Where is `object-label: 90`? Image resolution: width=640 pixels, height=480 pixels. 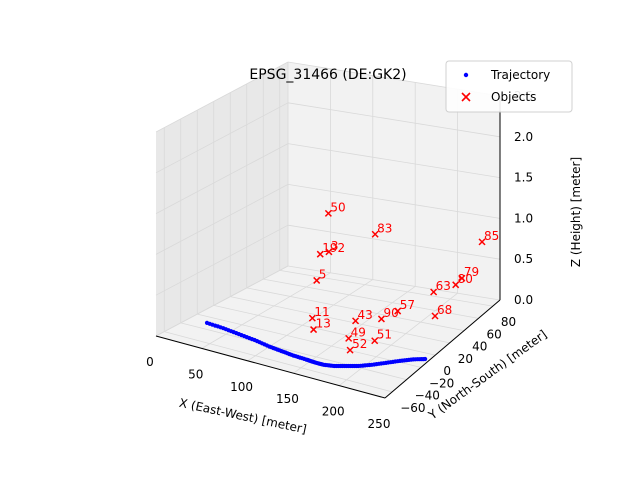 object-label: 90 is located at coordinates (390, 313).